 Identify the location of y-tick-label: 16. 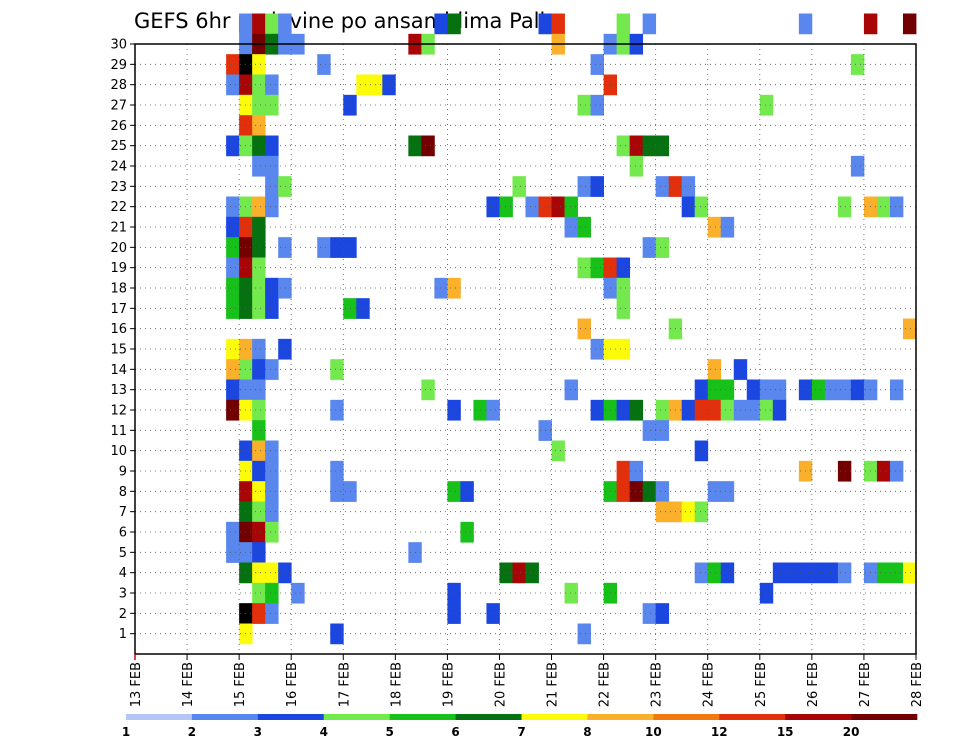
(118, 329).